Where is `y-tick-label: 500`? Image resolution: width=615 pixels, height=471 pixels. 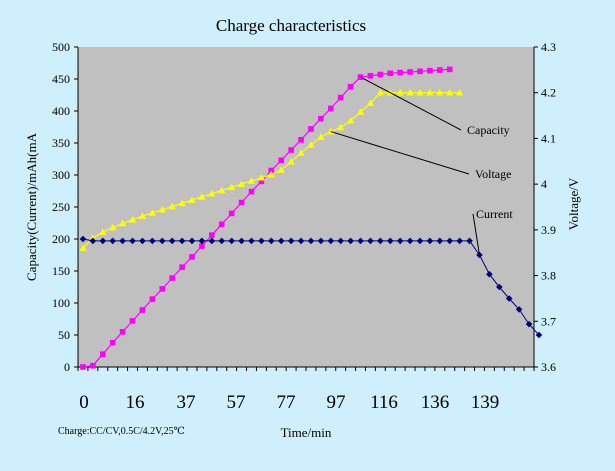 y-tick-label: 500 is located at coordinates (61, 47).